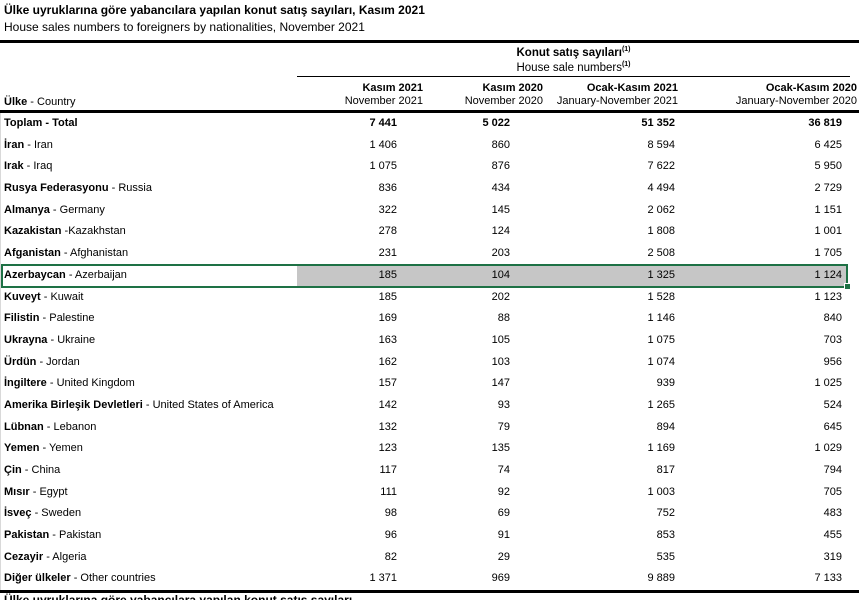 The width and height of the screenshot is (859, 600). What do you see at coordinates (387, 209) in the screenshot?
I see `value-cell: 322` at bounding box center [387, 209].